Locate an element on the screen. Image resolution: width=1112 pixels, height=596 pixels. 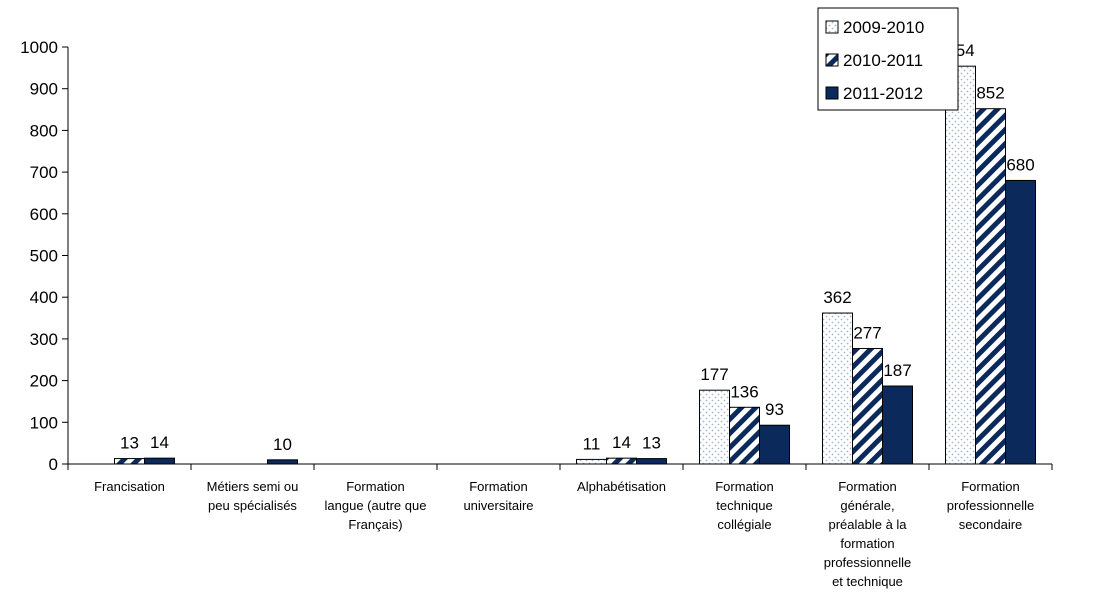
legend-label: 2011-2012 is located at coordinates (883, 93).